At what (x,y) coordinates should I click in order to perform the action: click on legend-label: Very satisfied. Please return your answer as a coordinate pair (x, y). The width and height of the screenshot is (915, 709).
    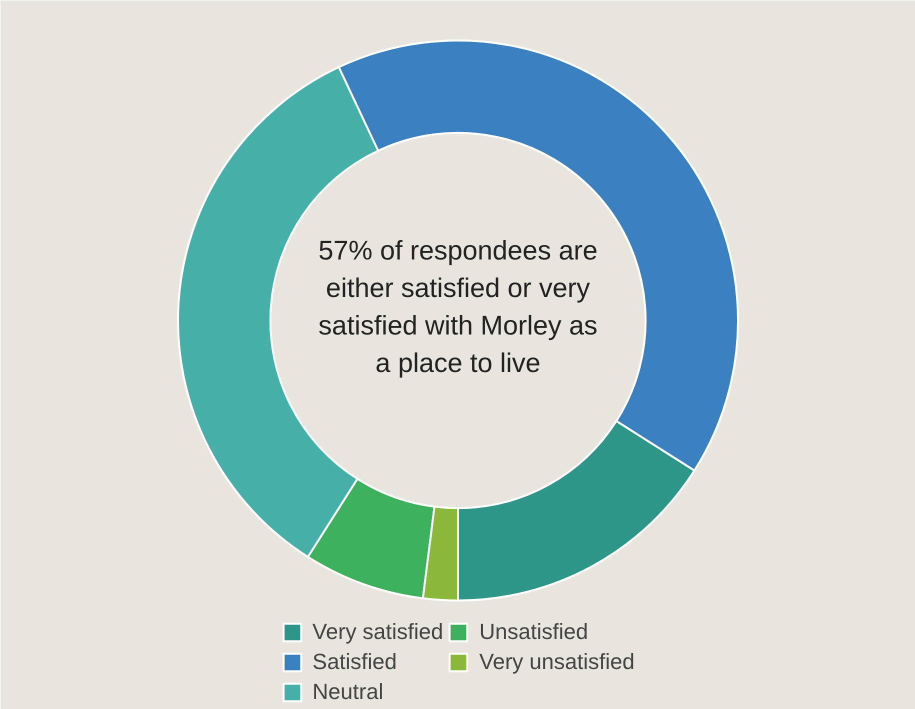
    Looking at the image, I should click on (378, 632).